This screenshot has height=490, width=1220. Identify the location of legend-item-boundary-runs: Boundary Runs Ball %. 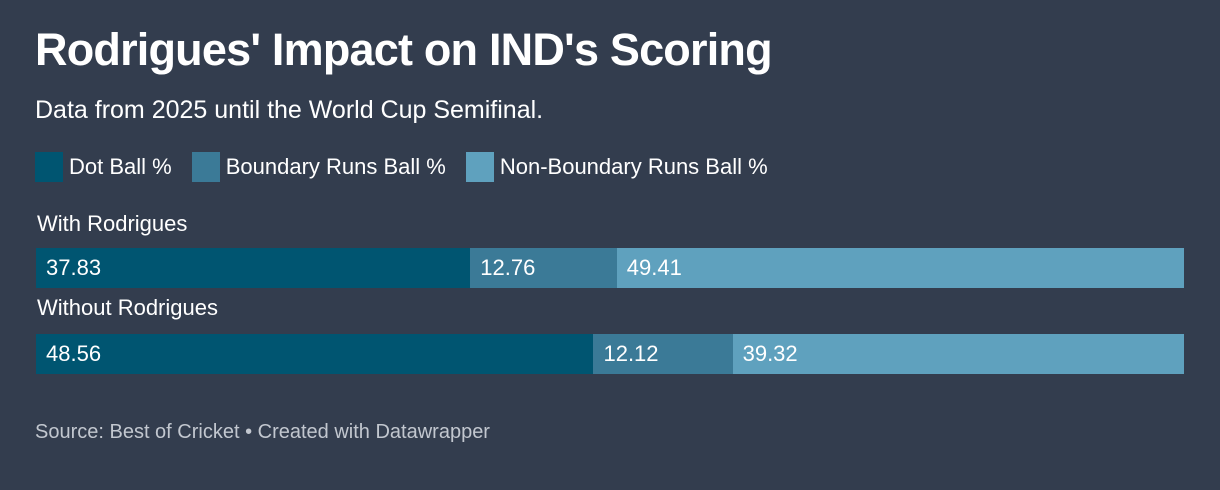
(318, 167).